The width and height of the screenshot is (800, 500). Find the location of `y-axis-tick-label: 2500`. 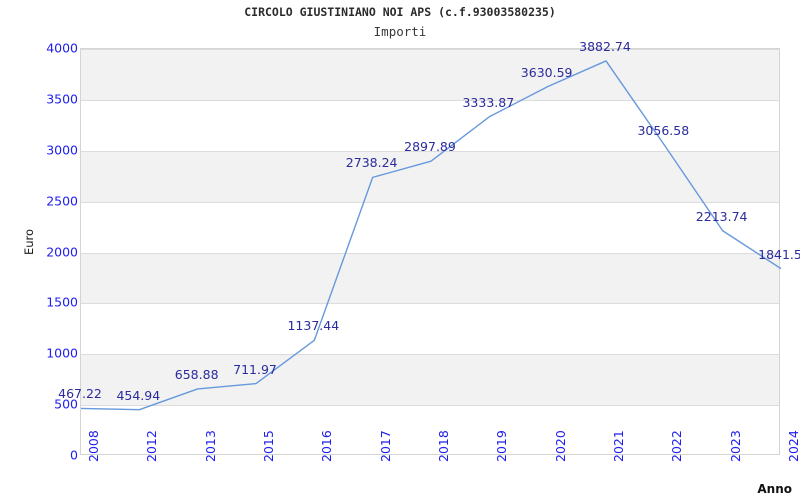

y-axis-tick-label: 2500 is located at coordinates (62, 201).